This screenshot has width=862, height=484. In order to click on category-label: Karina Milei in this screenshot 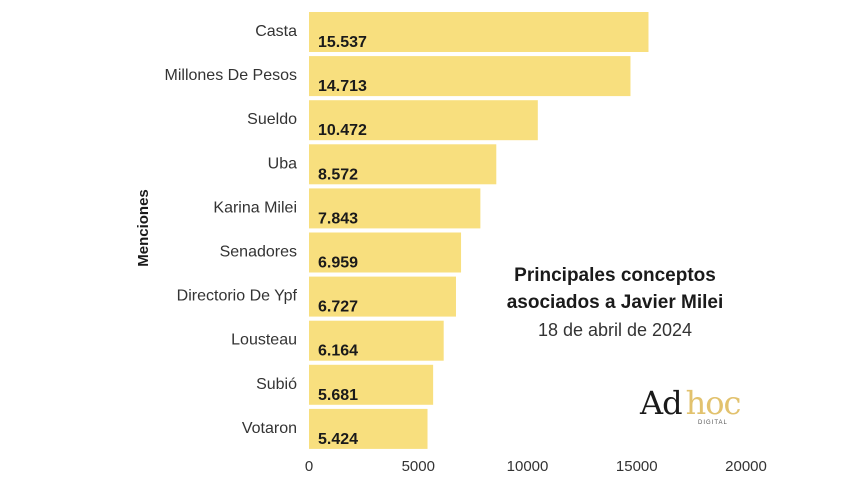, I will do `click(255, 207)`.